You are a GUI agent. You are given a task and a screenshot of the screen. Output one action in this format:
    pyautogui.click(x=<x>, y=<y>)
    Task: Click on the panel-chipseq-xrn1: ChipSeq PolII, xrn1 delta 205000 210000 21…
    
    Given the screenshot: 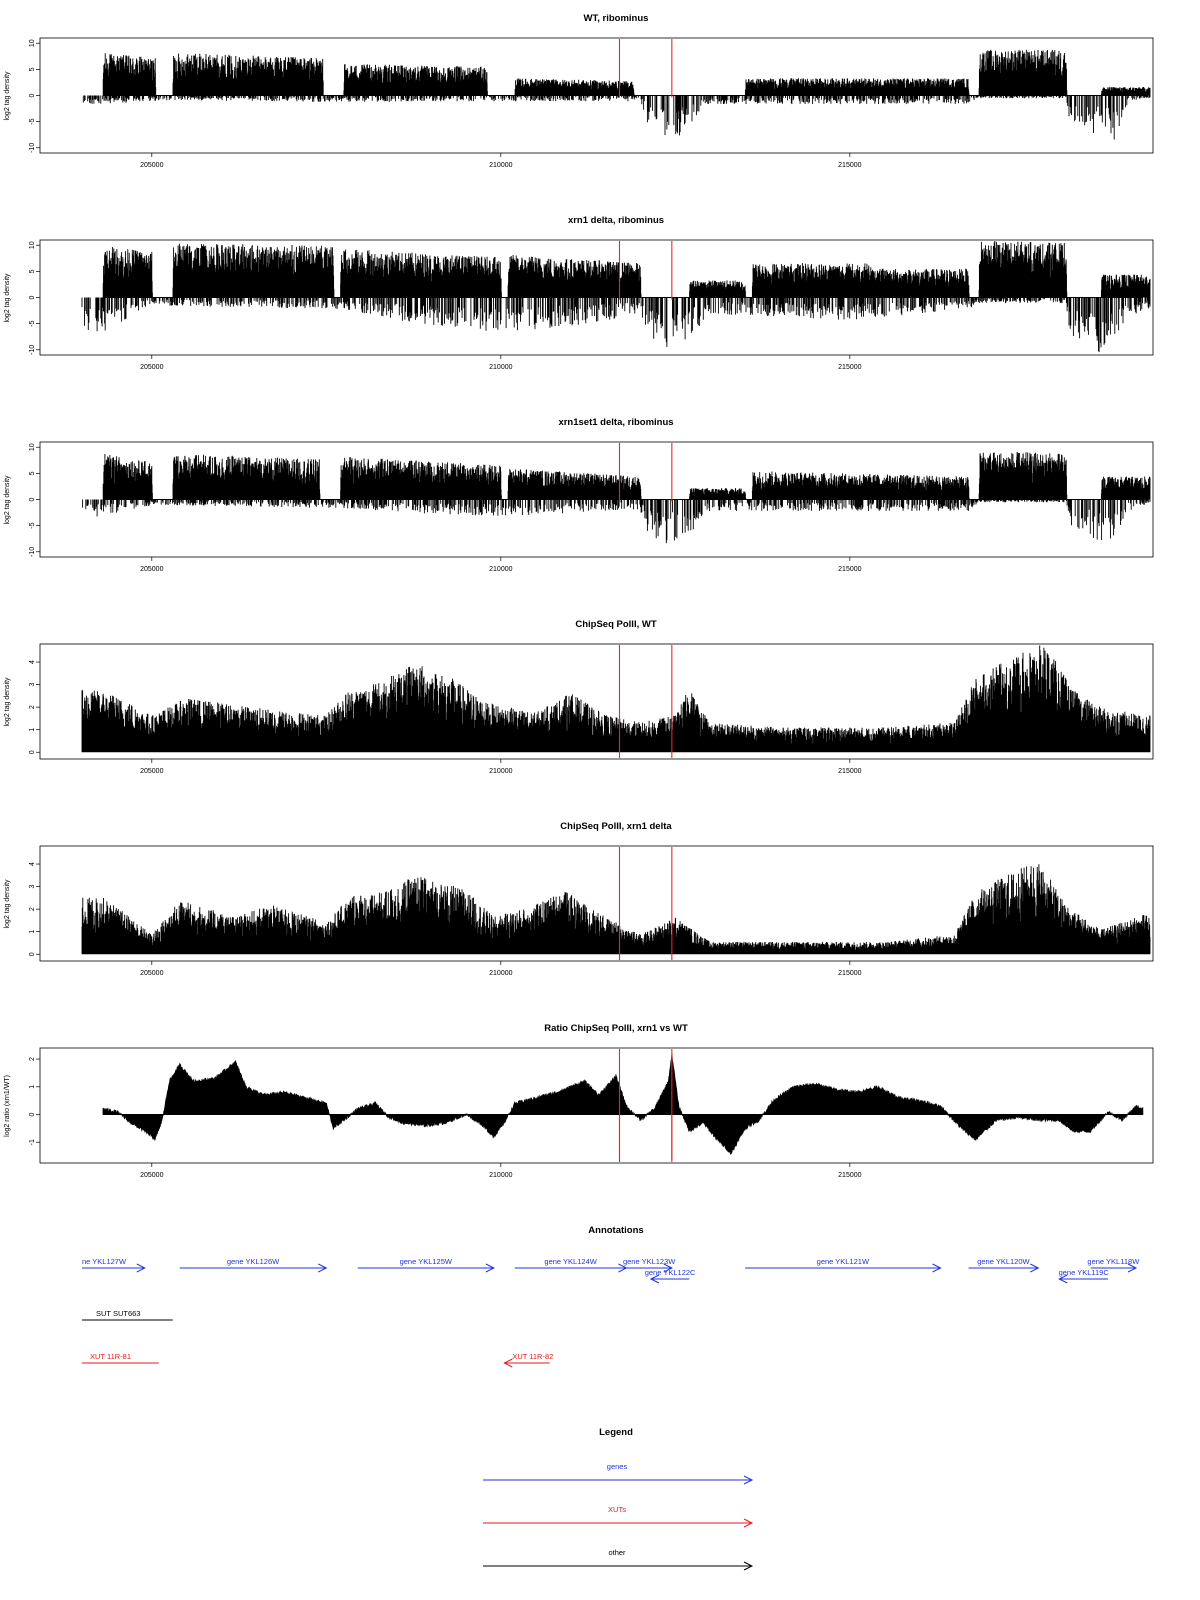 What is the action you would take?
    pyautogui.click(x=579, y=899)
    